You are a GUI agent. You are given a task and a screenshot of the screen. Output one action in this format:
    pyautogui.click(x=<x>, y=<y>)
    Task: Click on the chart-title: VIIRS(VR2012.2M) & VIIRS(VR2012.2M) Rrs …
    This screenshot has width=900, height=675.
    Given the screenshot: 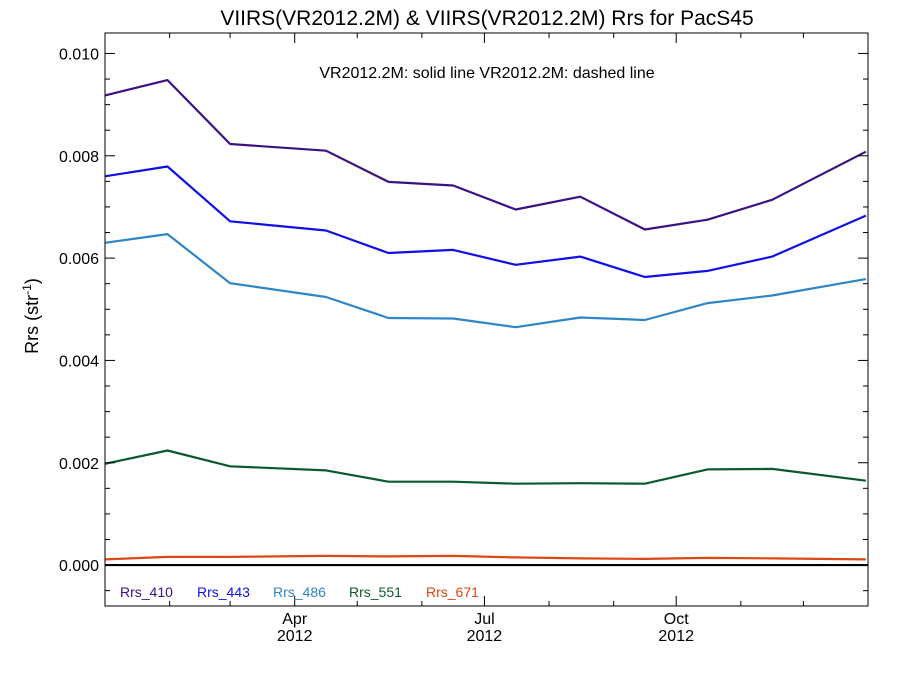 What is the action you would take?
    pyautogui.click(x=486, y=18)
    